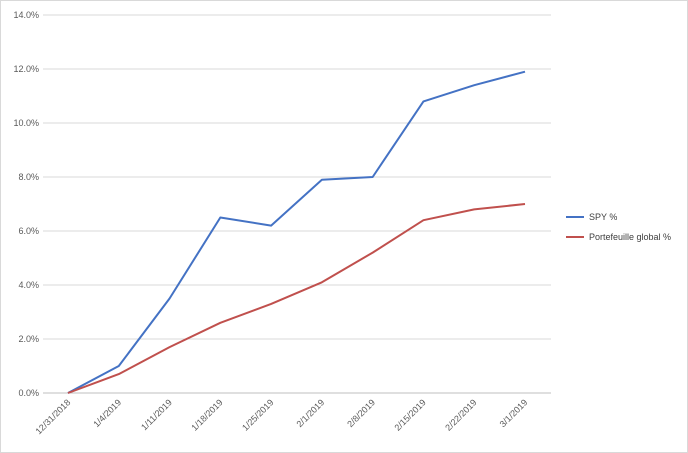 Image resolution: width=688 pixels, height=453 pixels. Describe the element at coordinates (28, 177) in the screenshot. I see `y-tick-label: 8.0%` at that location.